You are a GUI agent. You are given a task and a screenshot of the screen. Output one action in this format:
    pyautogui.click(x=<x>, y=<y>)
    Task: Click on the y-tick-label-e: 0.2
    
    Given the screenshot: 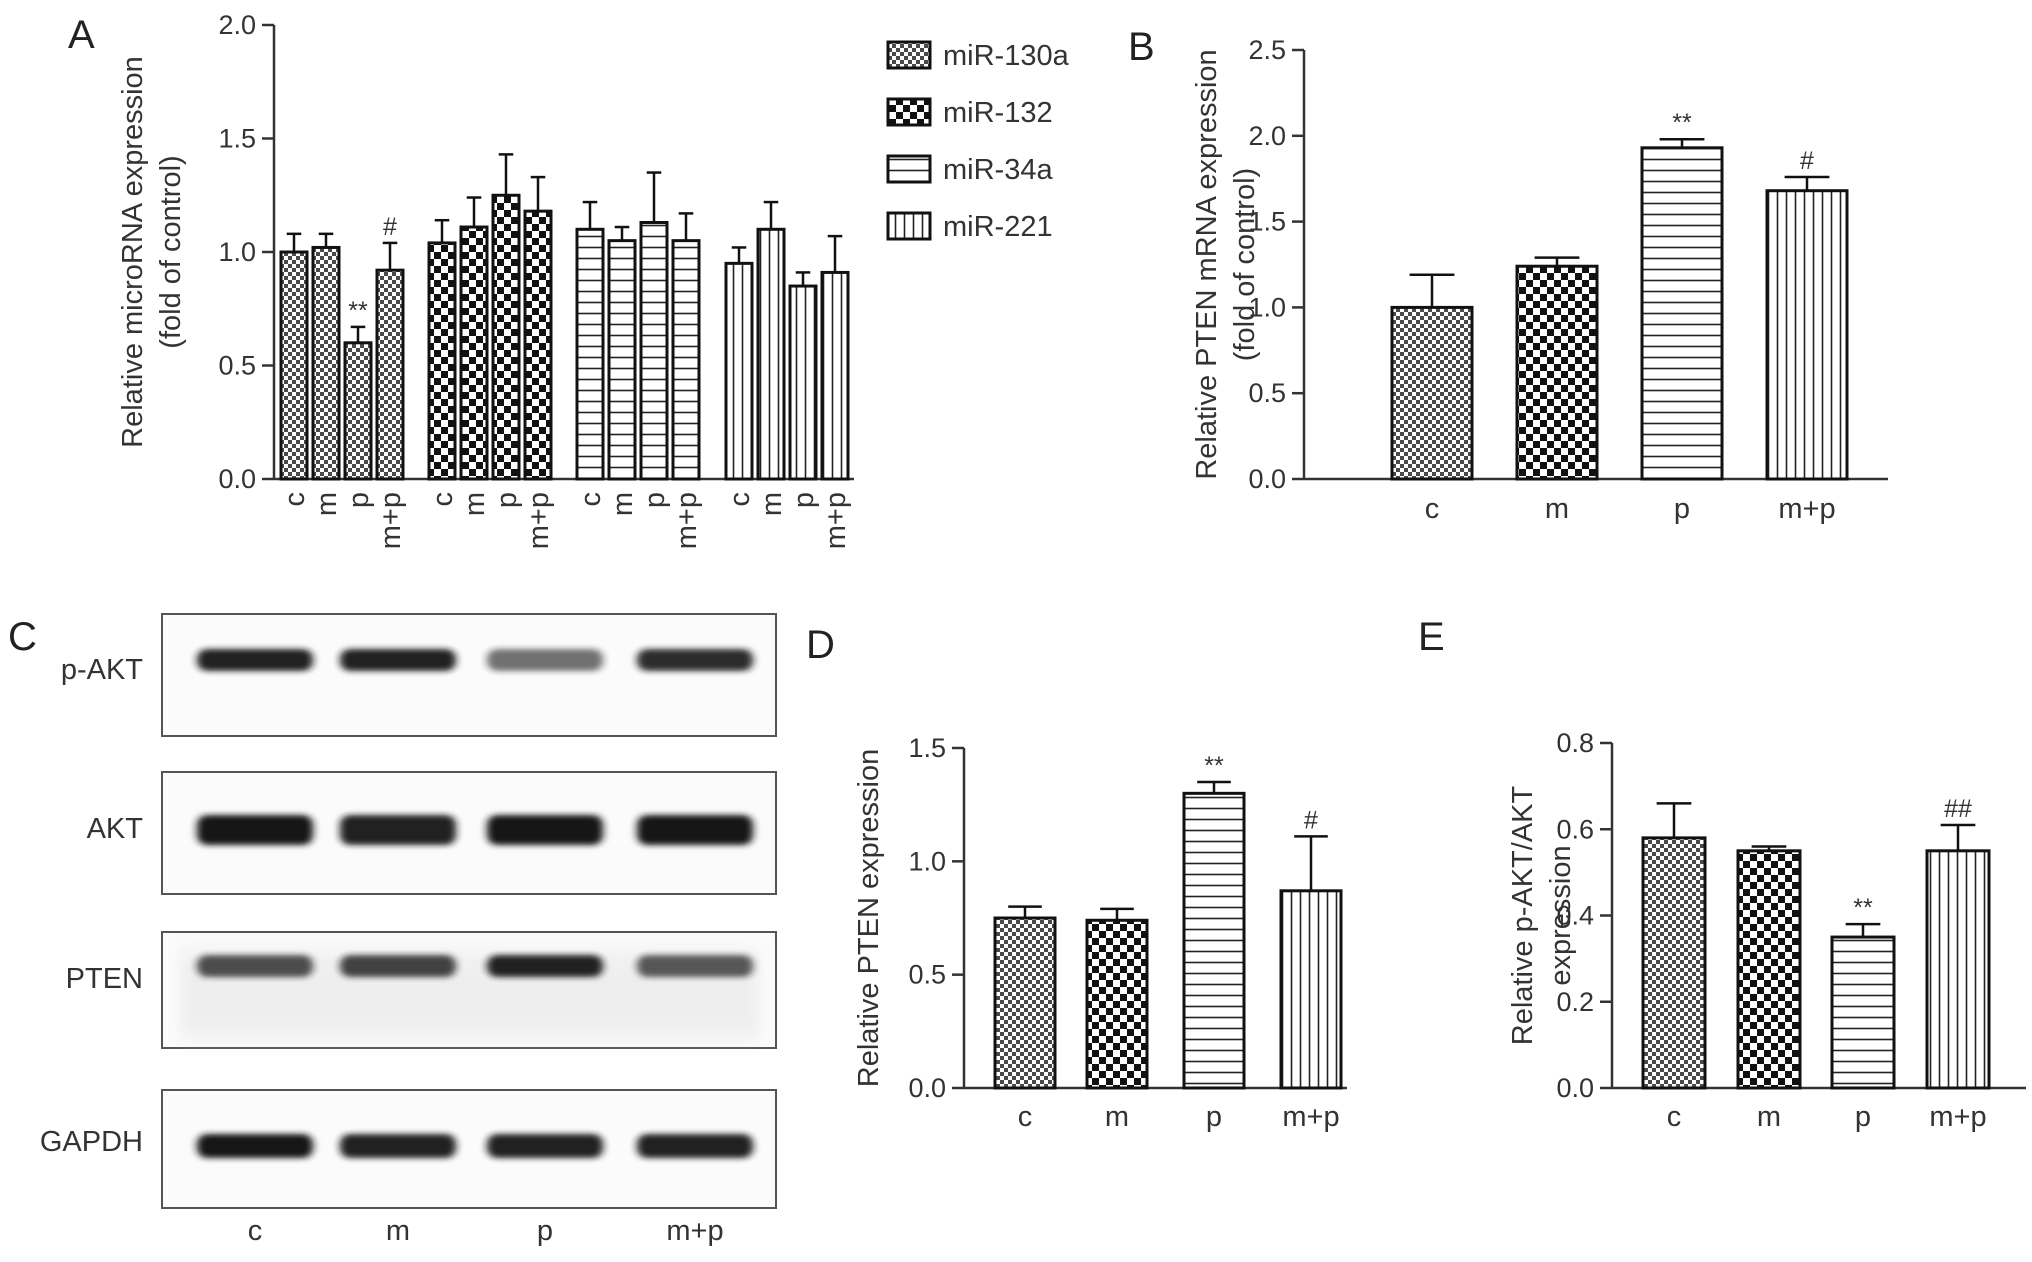 What is the action you would take?
    pyautogui.click(x=1575, y=1002)
    